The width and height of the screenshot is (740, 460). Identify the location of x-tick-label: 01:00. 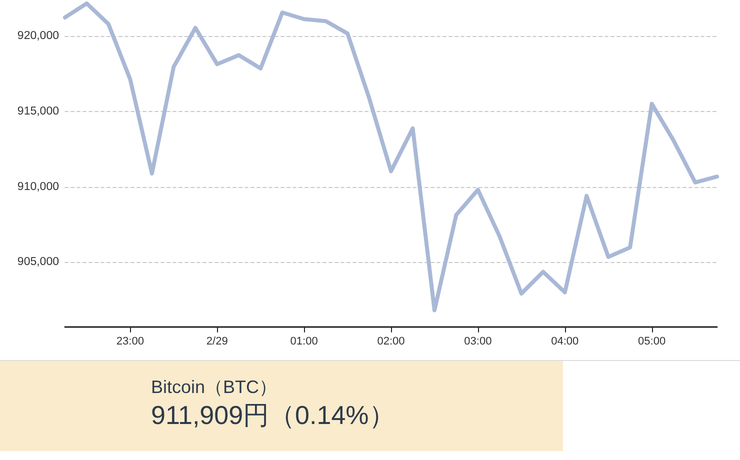
(304, 342).